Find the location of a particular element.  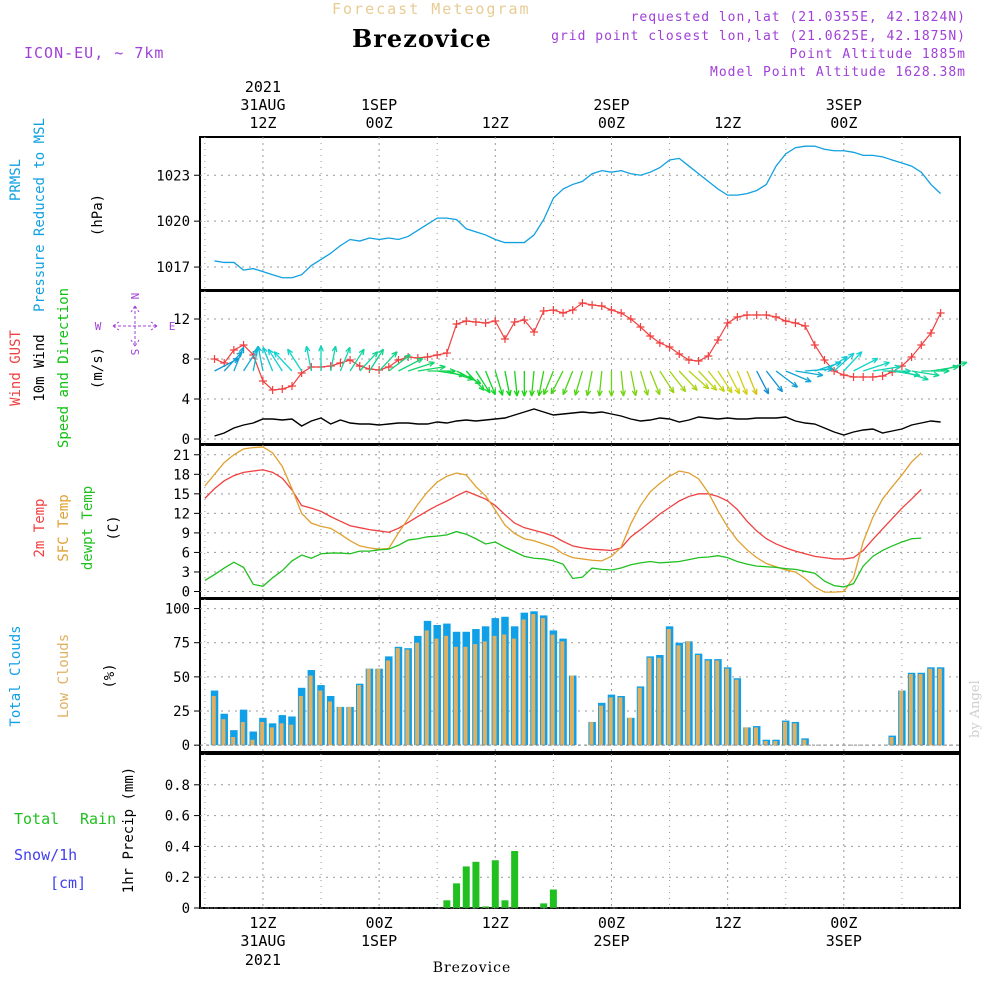

ytick-label: 1020 is located at coordinates (173, 222).